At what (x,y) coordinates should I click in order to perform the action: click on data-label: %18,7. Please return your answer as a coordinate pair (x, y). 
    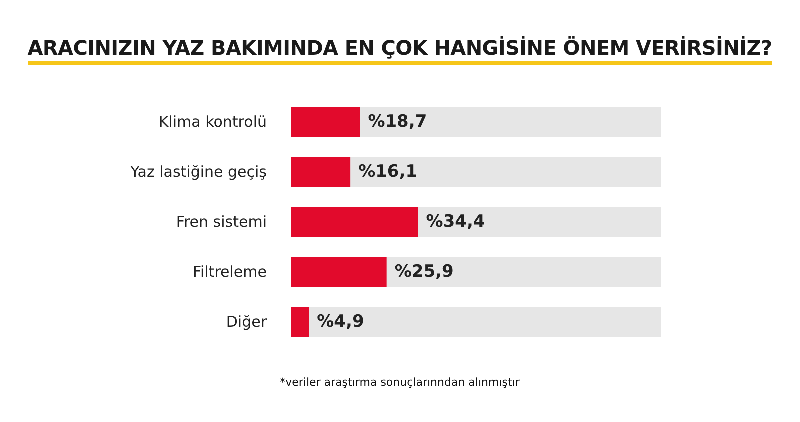
    Looking at the image, I should click on (398, 122).